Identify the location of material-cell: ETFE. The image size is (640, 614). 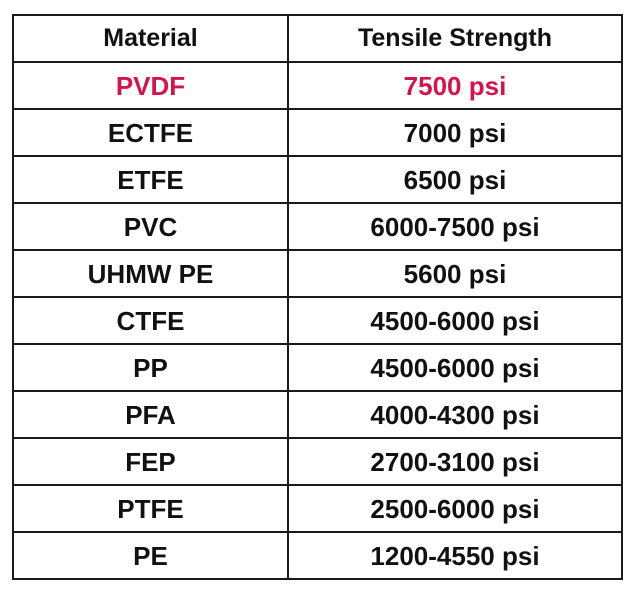
(150, 179).